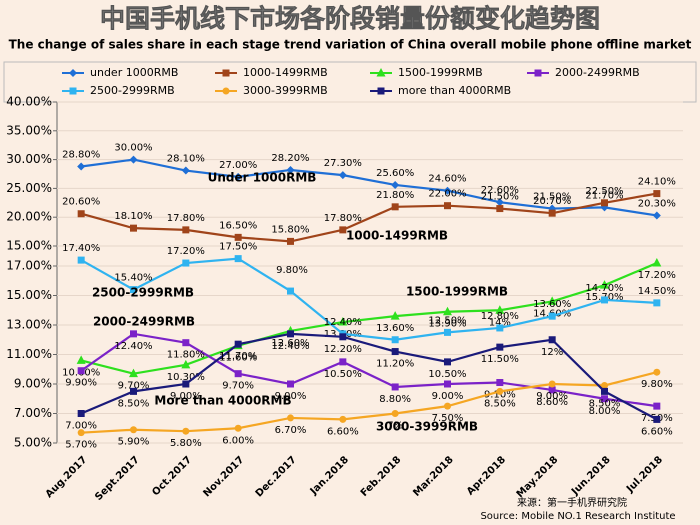 The image size is (700, 525). I want to click on data-label: 21.80%, so click(395, 195).